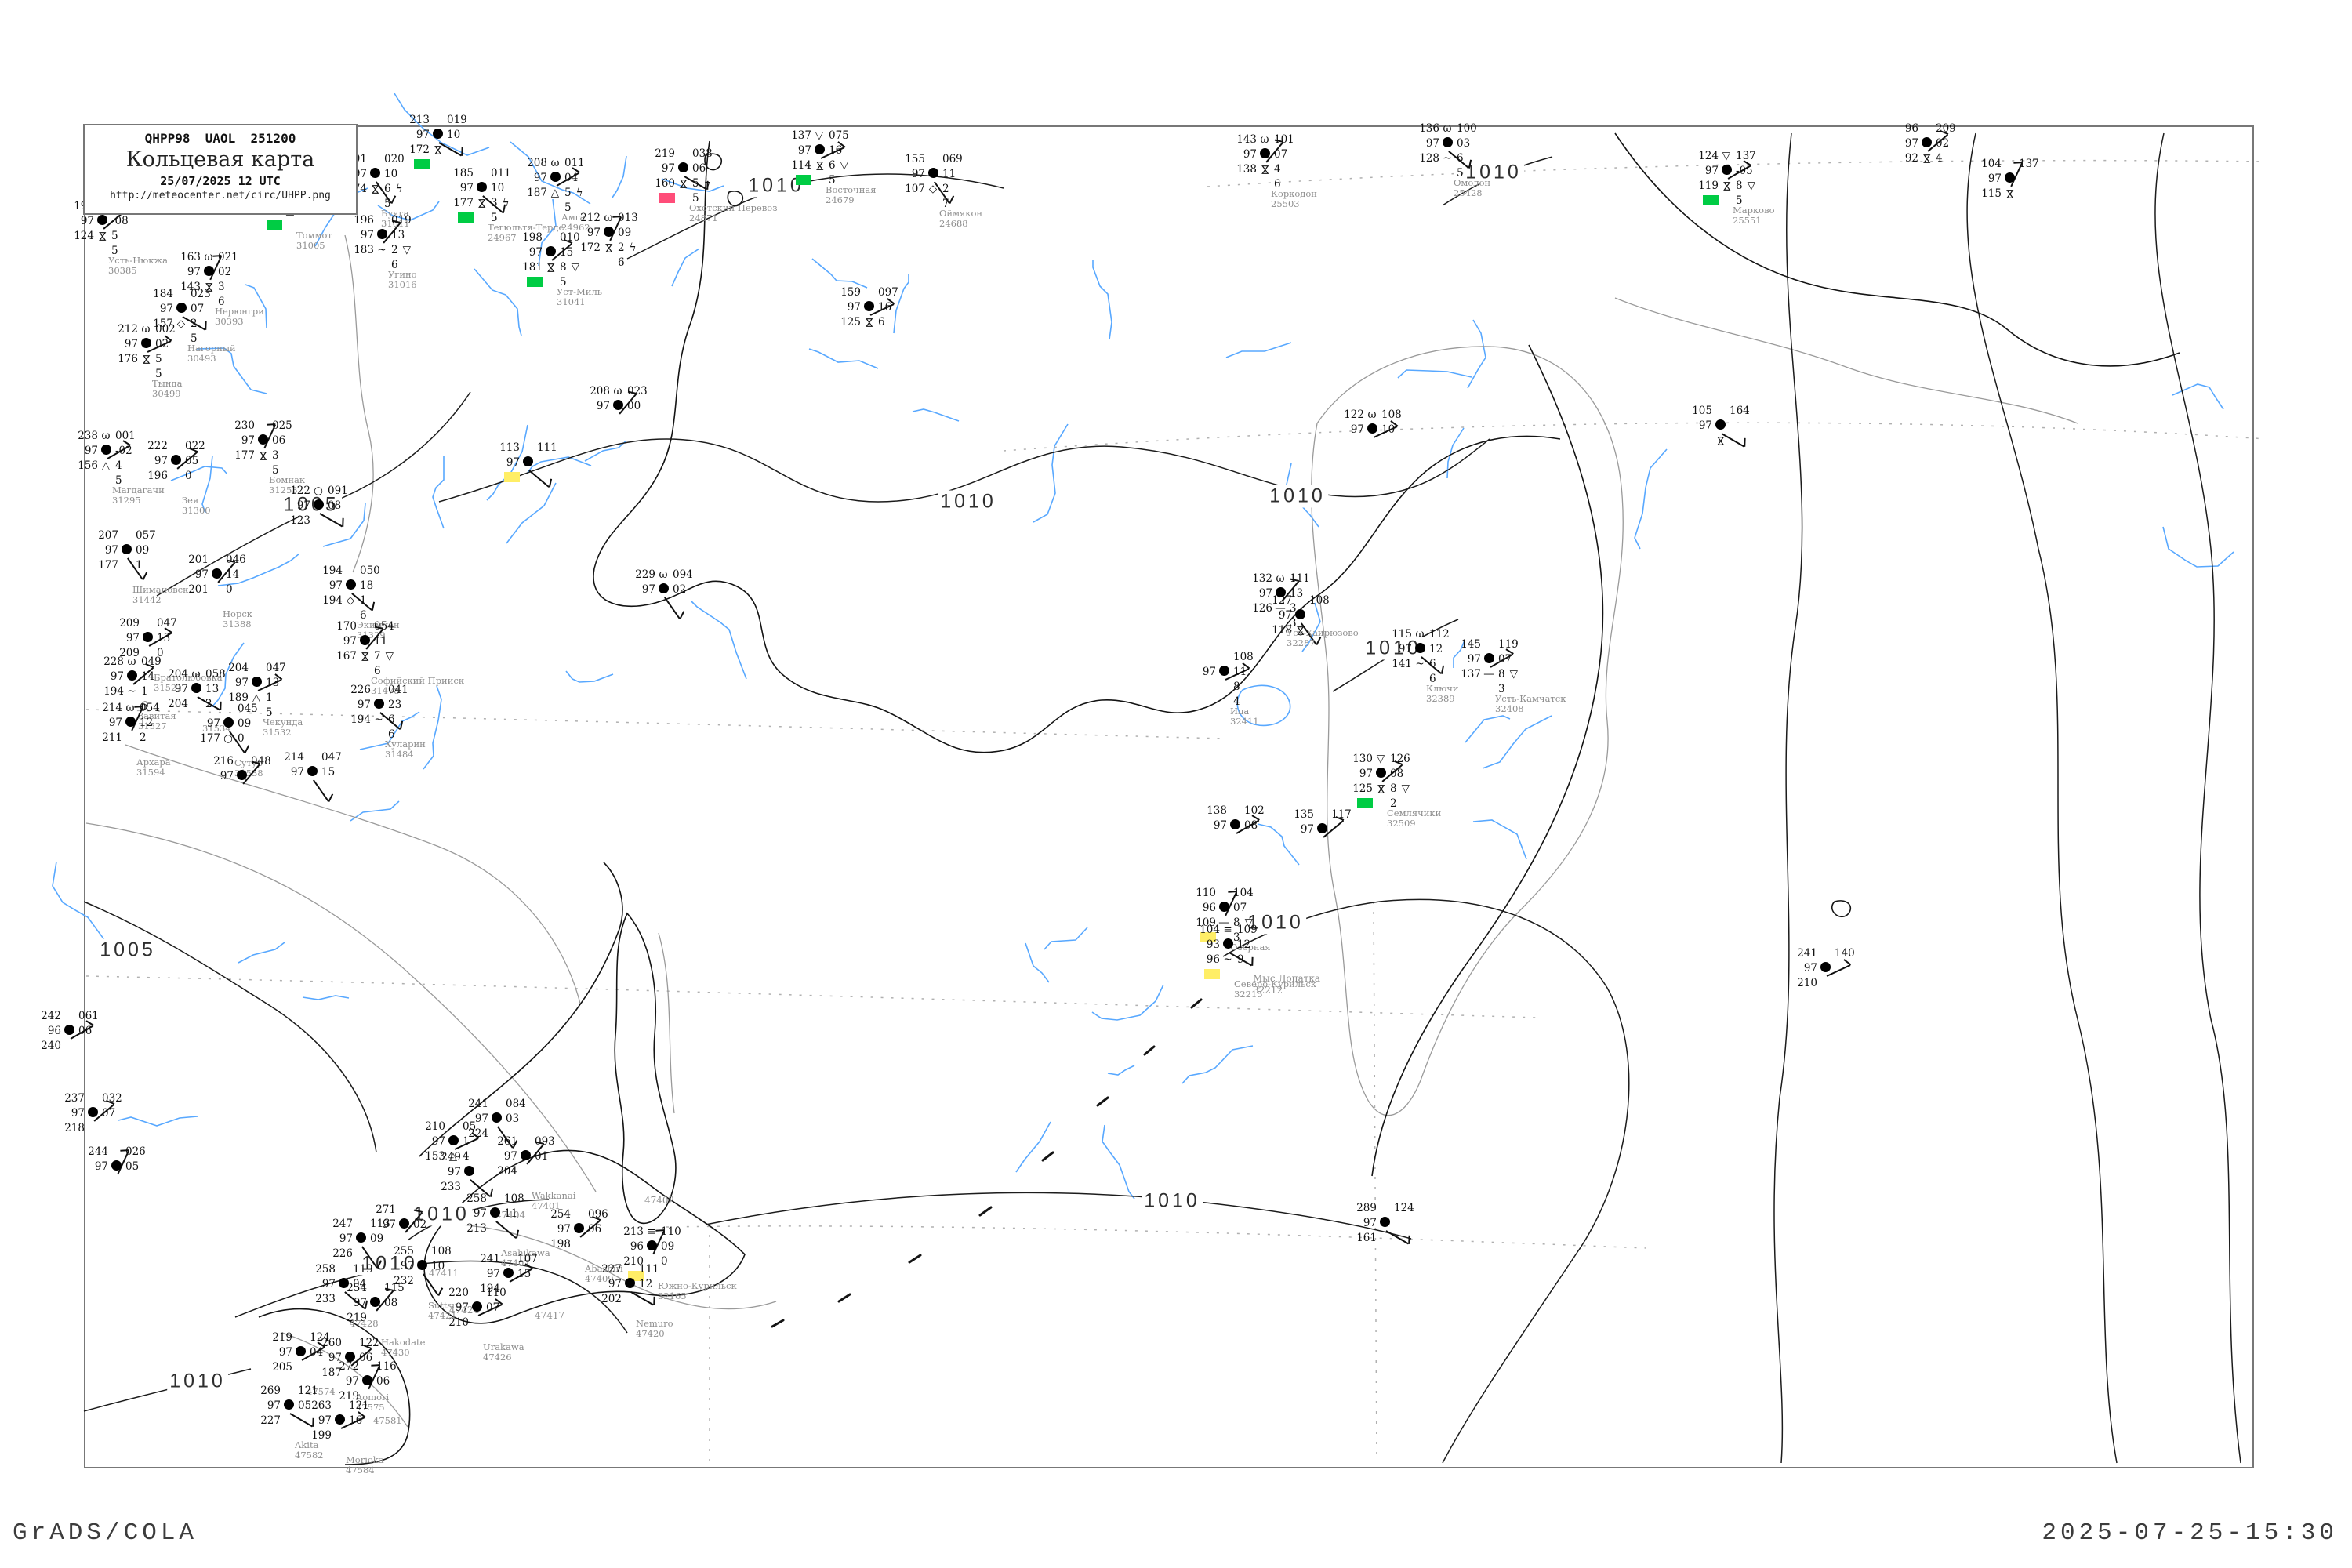 This screenshot has height=1568, width=2352. Describe the element at coordinates (571, 178) in the screenshot. I see `pressure-tendency: 04` at that location.